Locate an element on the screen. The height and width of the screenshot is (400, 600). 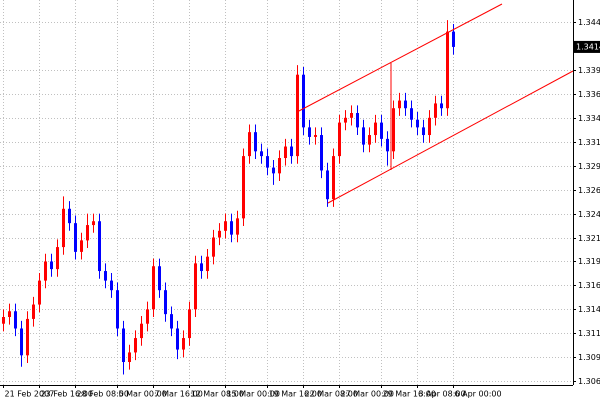
x-tick-label: 29 Mar 16:00 is located at coordinates (409, 394).